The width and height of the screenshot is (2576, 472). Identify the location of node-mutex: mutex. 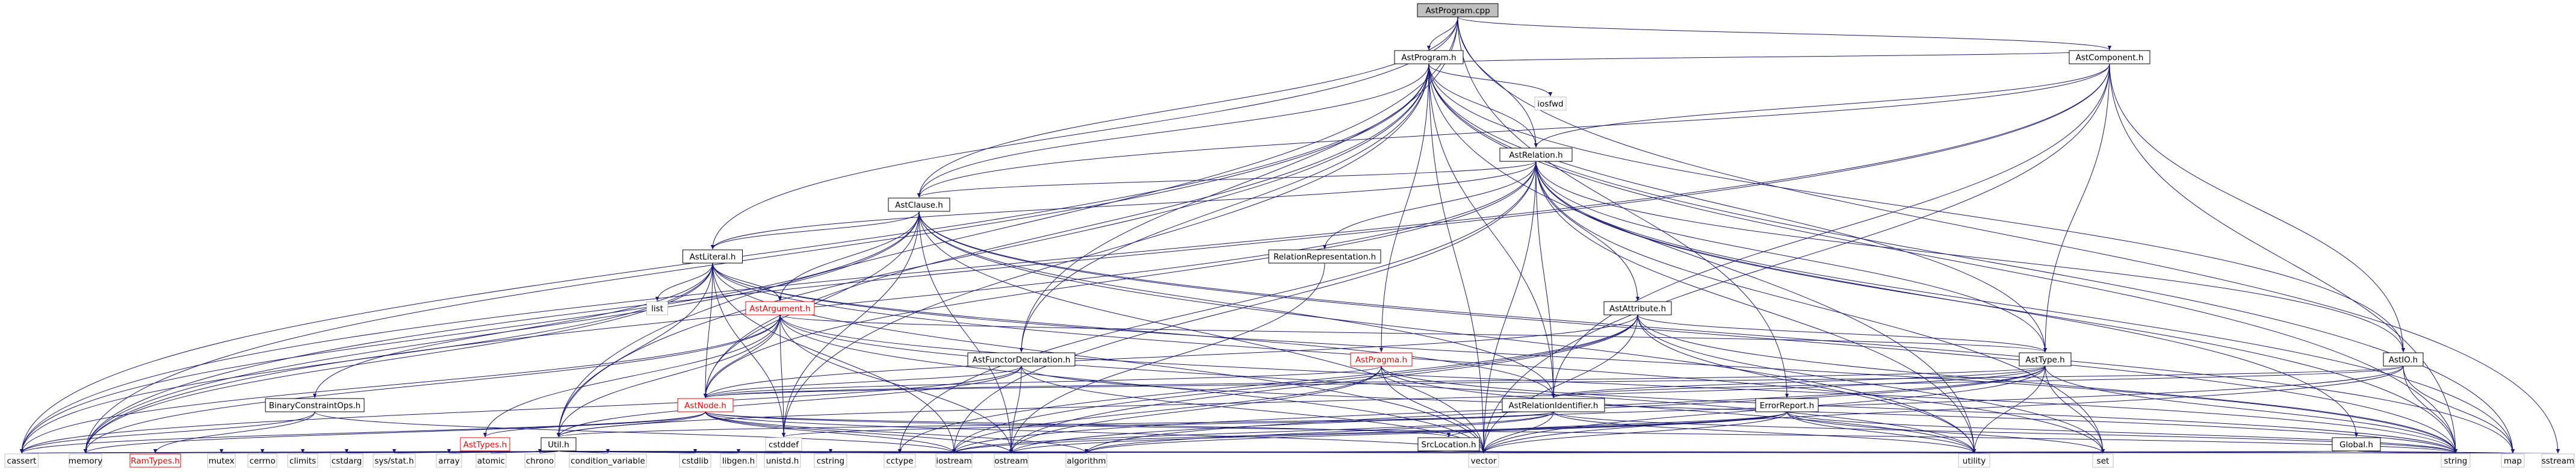
(222, 460).